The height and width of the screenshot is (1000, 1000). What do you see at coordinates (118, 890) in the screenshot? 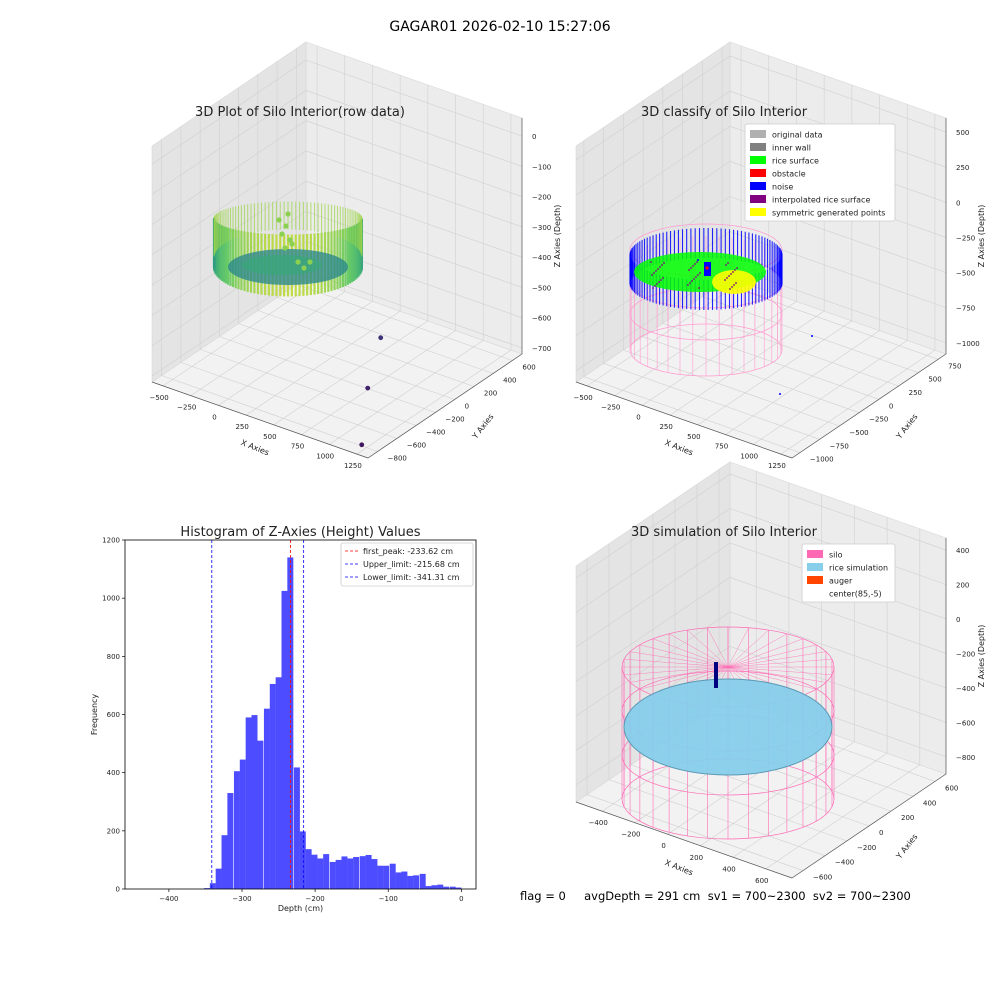
I see `y-tick-label: 0` at bounding box center [118, 890].